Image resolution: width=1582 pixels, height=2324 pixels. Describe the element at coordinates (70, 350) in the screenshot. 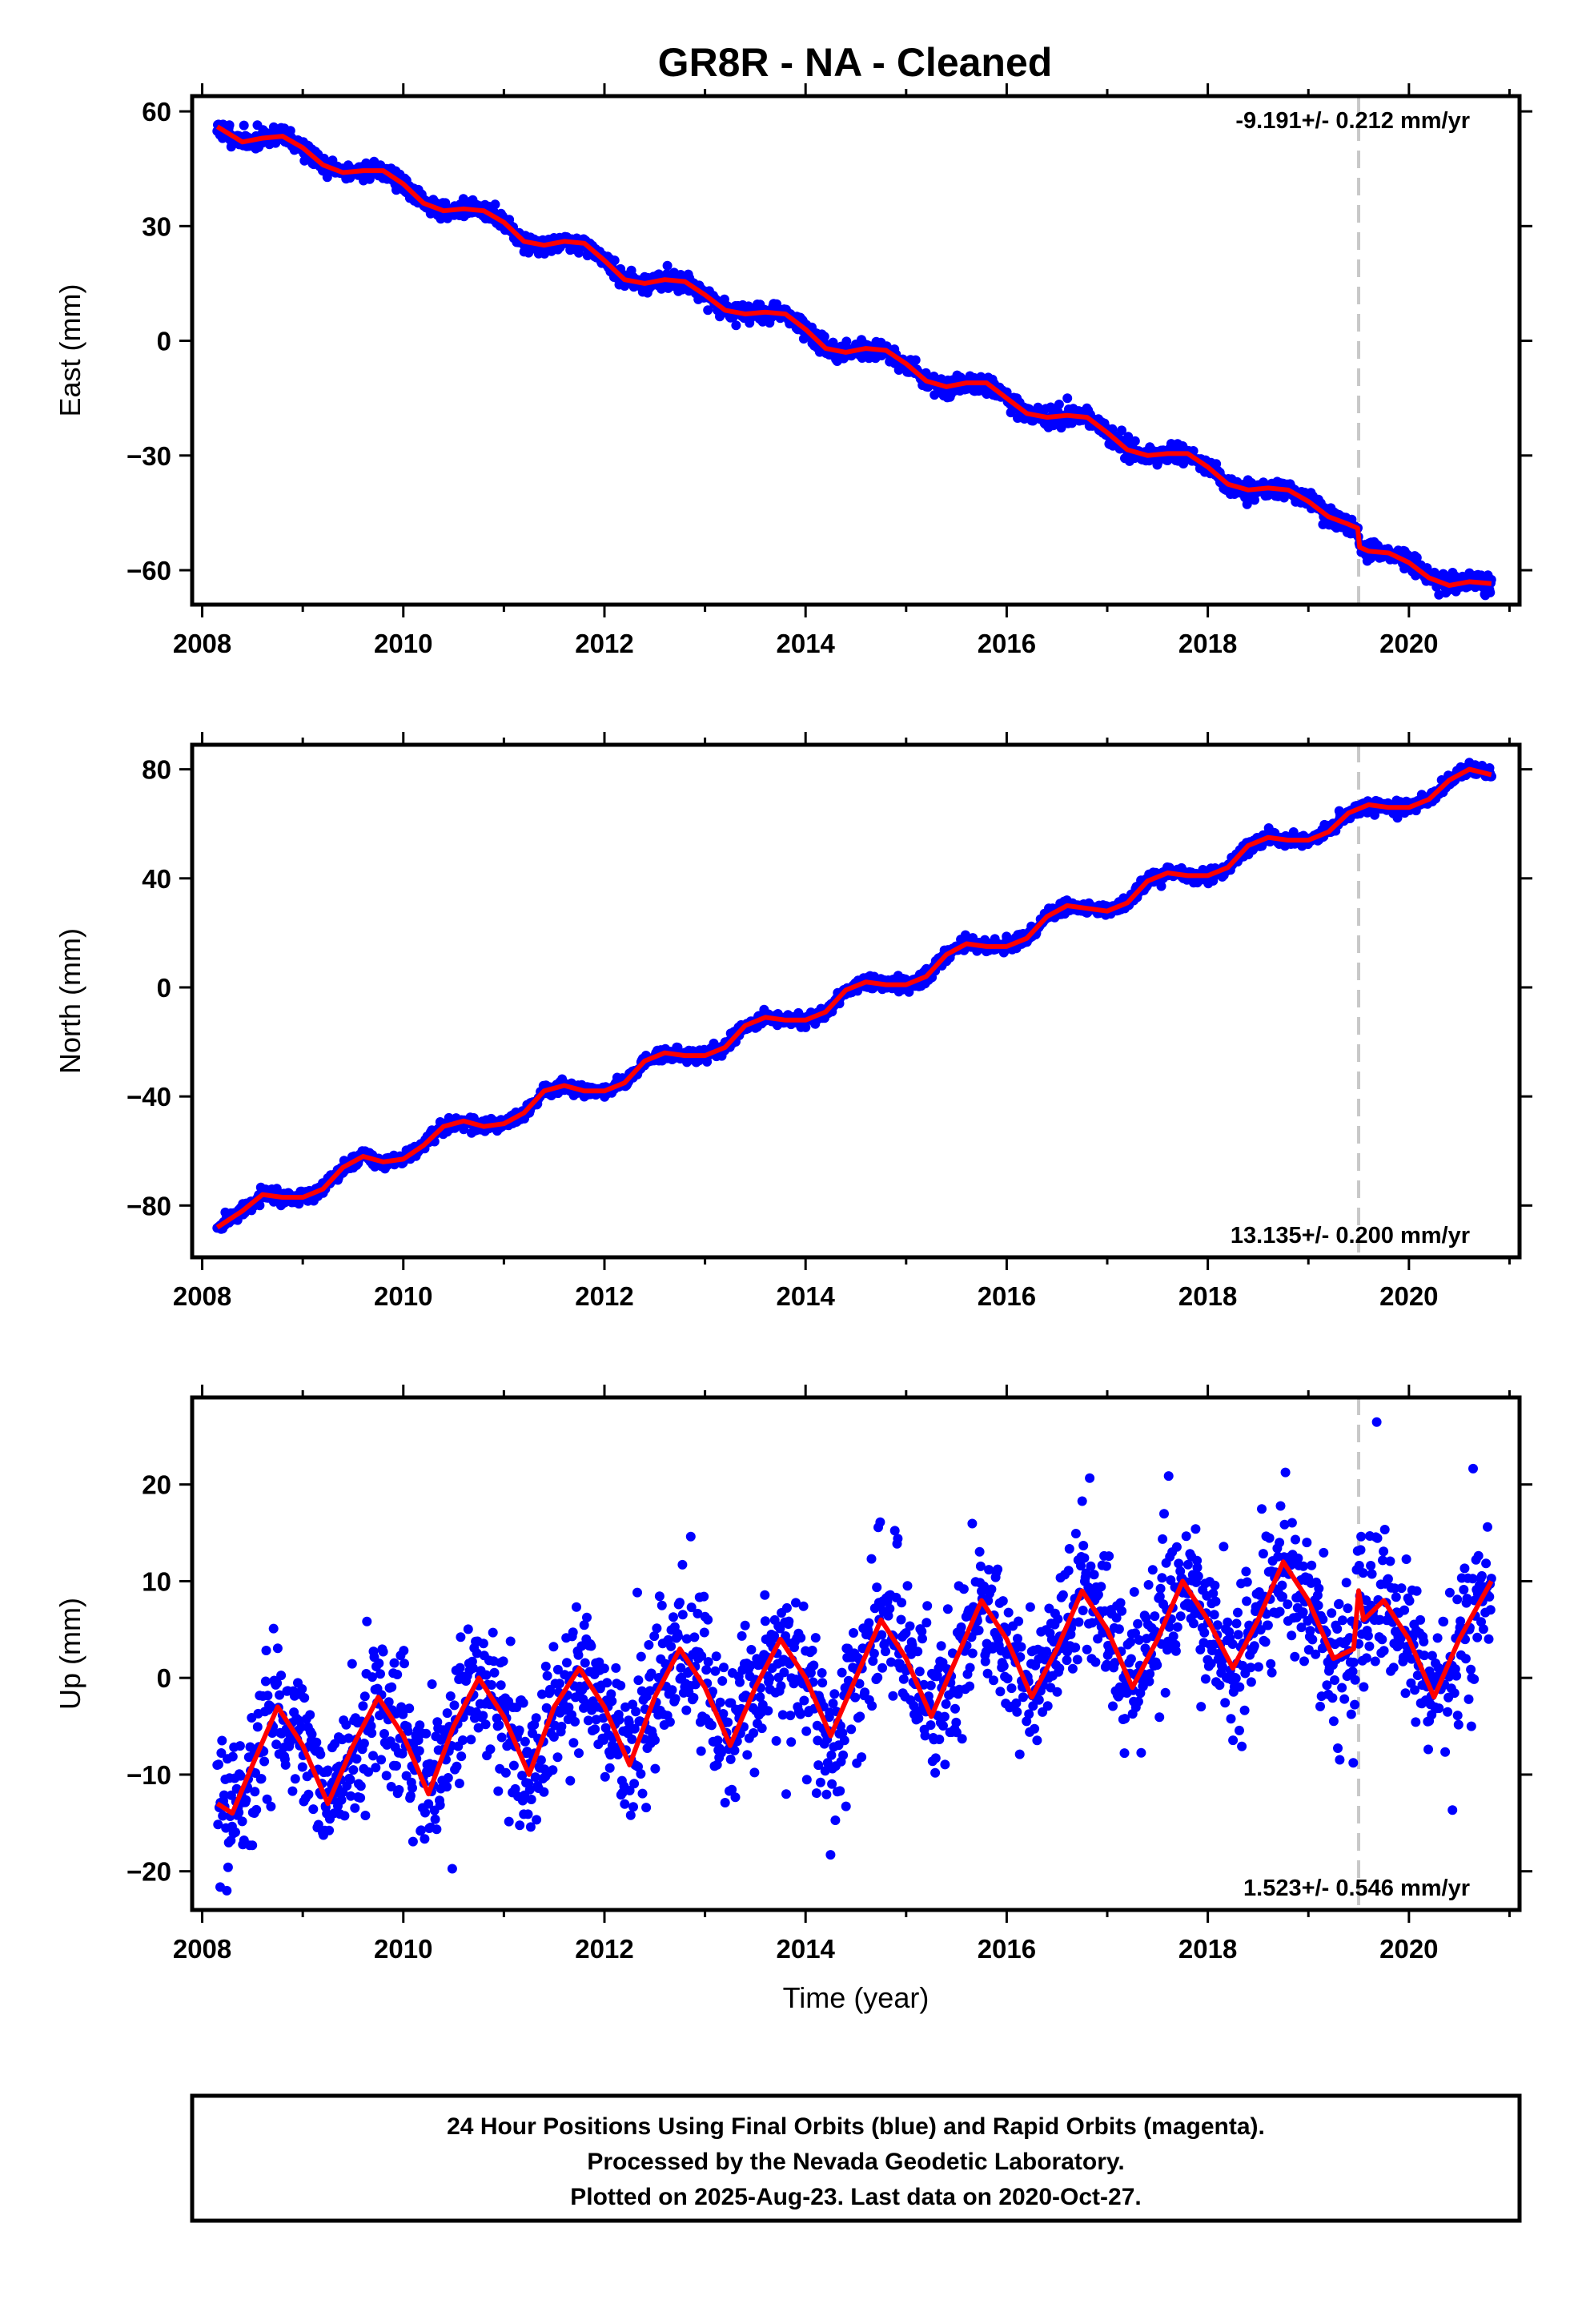

I see `east-y-axis-label: East (mm)` at that location.